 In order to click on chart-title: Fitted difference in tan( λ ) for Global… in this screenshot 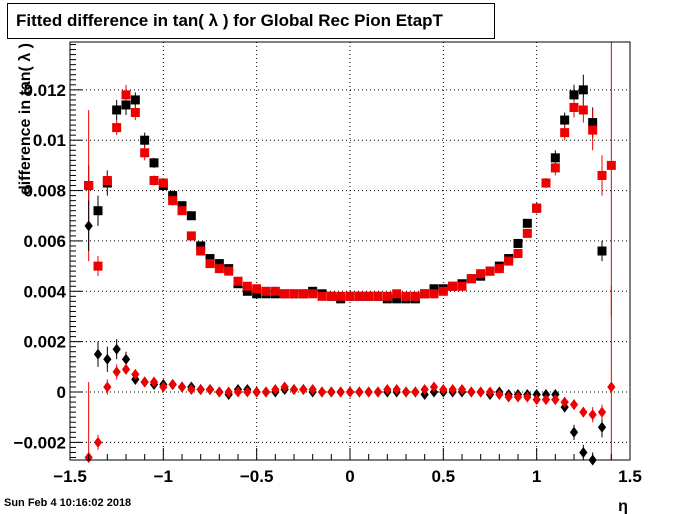, I will do `click(251, 21)`.